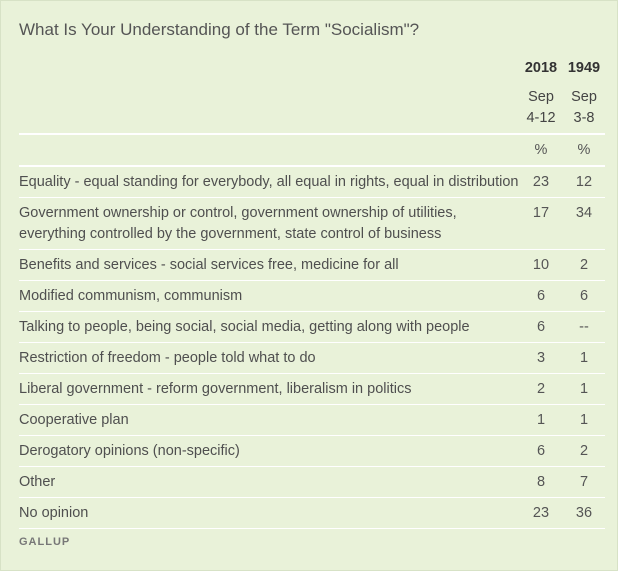  I want to click on column-dates-2018-line1: Sep, so click(541, 97).